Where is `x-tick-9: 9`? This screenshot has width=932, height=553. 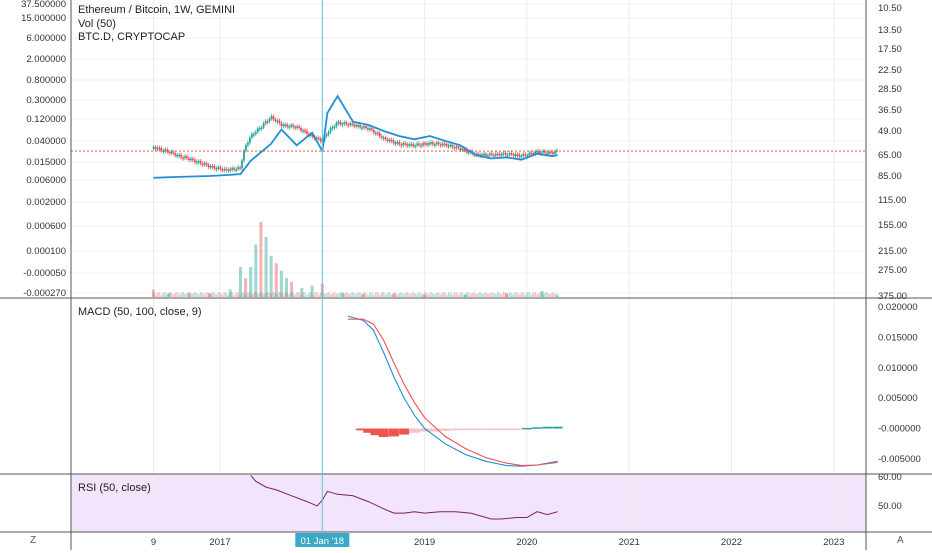 x-tick-9: 9 is located at coordinates (153, 542).